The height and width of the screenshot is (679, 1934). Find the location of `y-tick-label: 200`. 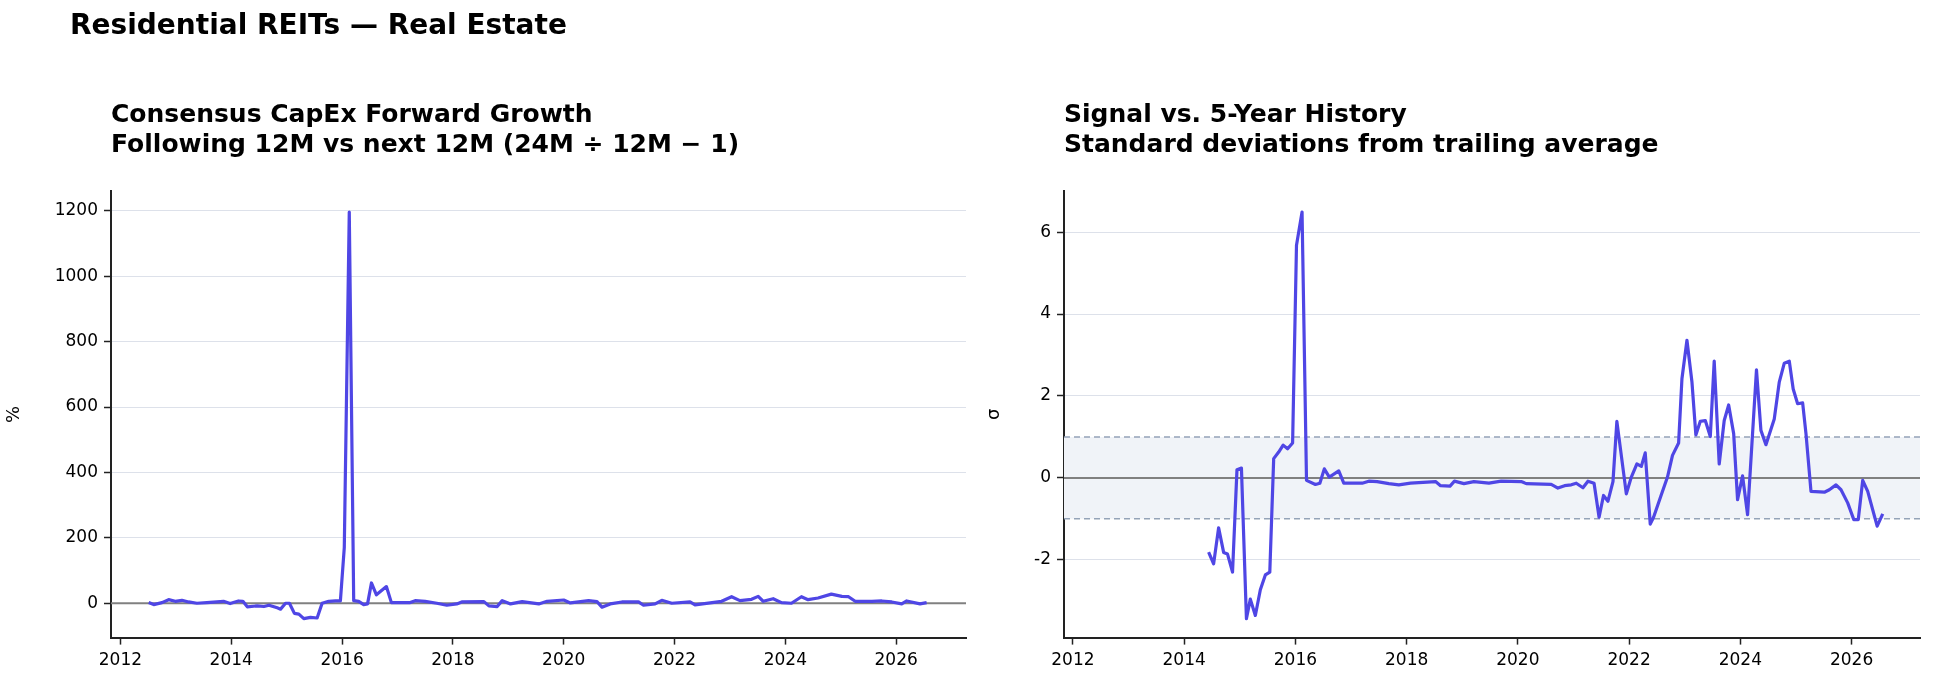

y-tick-label: 200 is located at coordinates (81, 536).